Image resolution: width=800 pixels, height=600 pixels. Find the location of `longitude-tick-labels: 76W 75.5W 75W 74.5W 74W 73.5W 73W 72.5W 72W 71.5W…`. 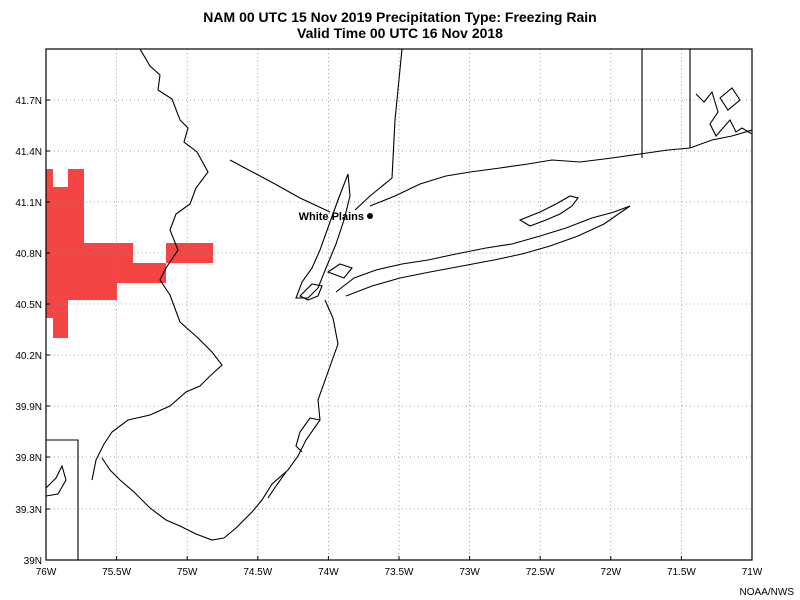

longitude-tick-labels: 76W 75.5W 75W 74.5W 74W 73.5W 73W 72.5W 72W 71.5W… is located at coordinates (399, 572).